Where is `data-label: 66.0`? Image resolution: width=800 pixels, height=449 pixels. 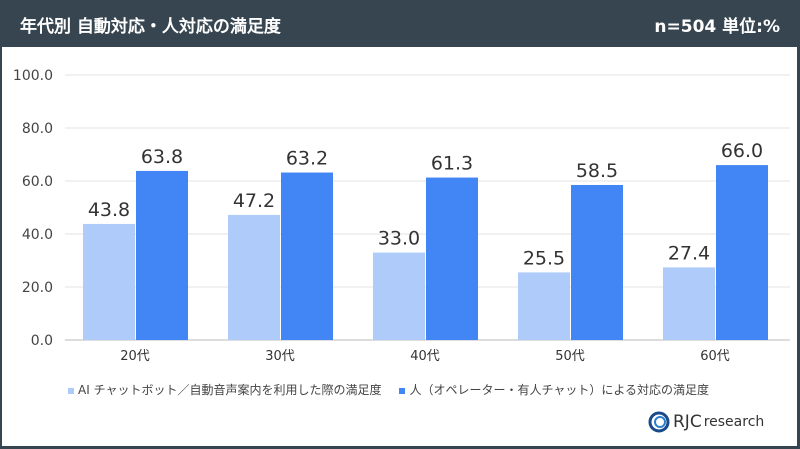
data-label: 66.0 is located at coordinates (742, 151).